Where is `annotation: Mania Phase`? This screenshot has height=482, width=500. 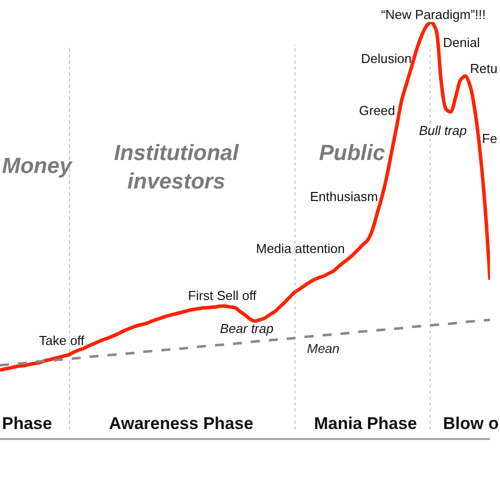 annotation: Mania Phase is located at coordinates (365, 423).